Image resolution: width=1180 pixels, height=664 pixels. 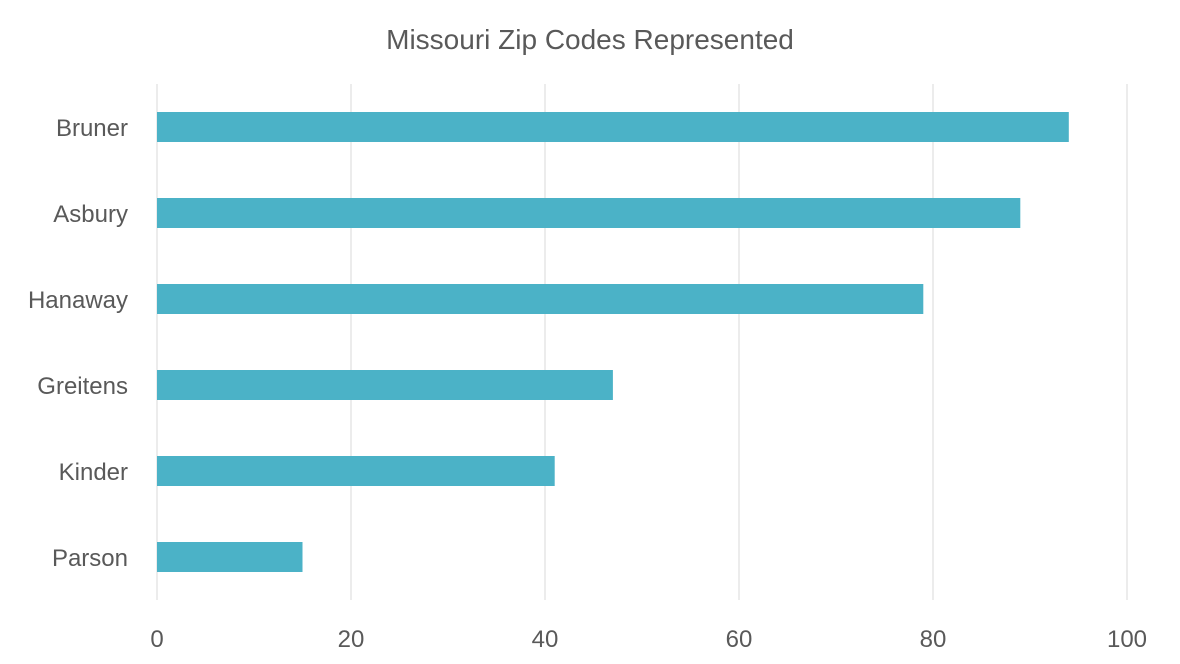 I want to click on category-labels: Bruner Asbury Hanaway Greitens Kinder Parson, so click(x=78, y=343).